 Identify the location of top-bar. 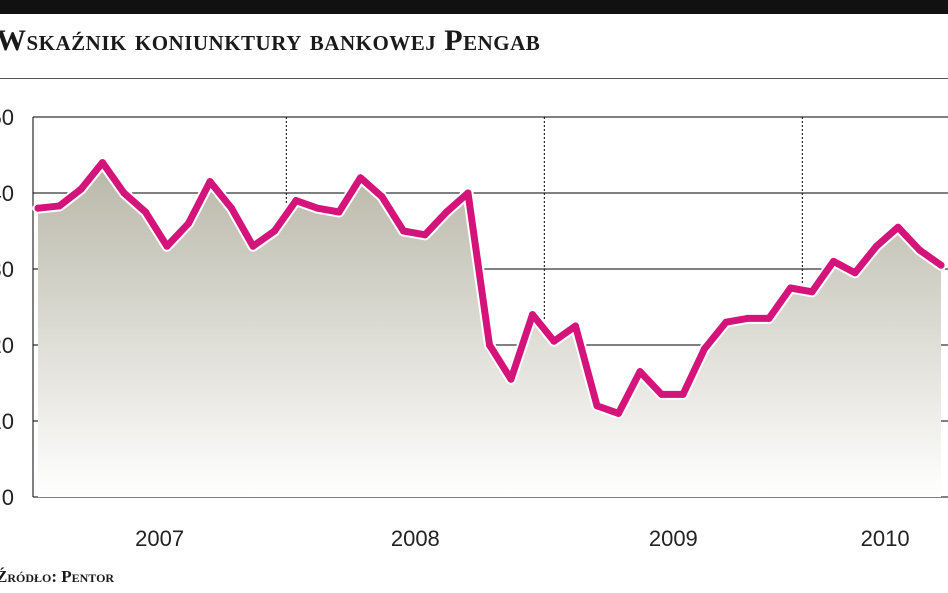
(474, 7).